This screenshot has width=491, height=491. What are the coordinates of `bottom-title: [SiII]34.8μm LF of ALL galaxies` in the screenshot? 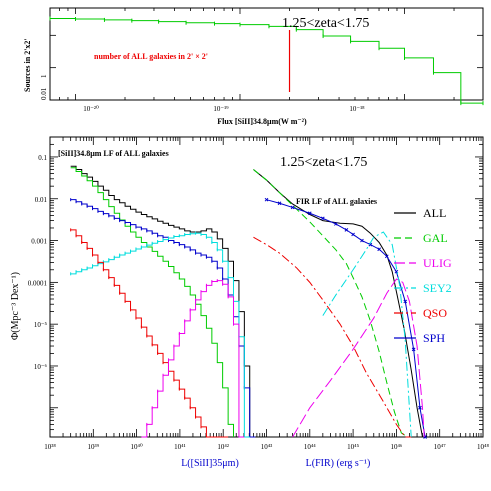 It's located at (113, 153).